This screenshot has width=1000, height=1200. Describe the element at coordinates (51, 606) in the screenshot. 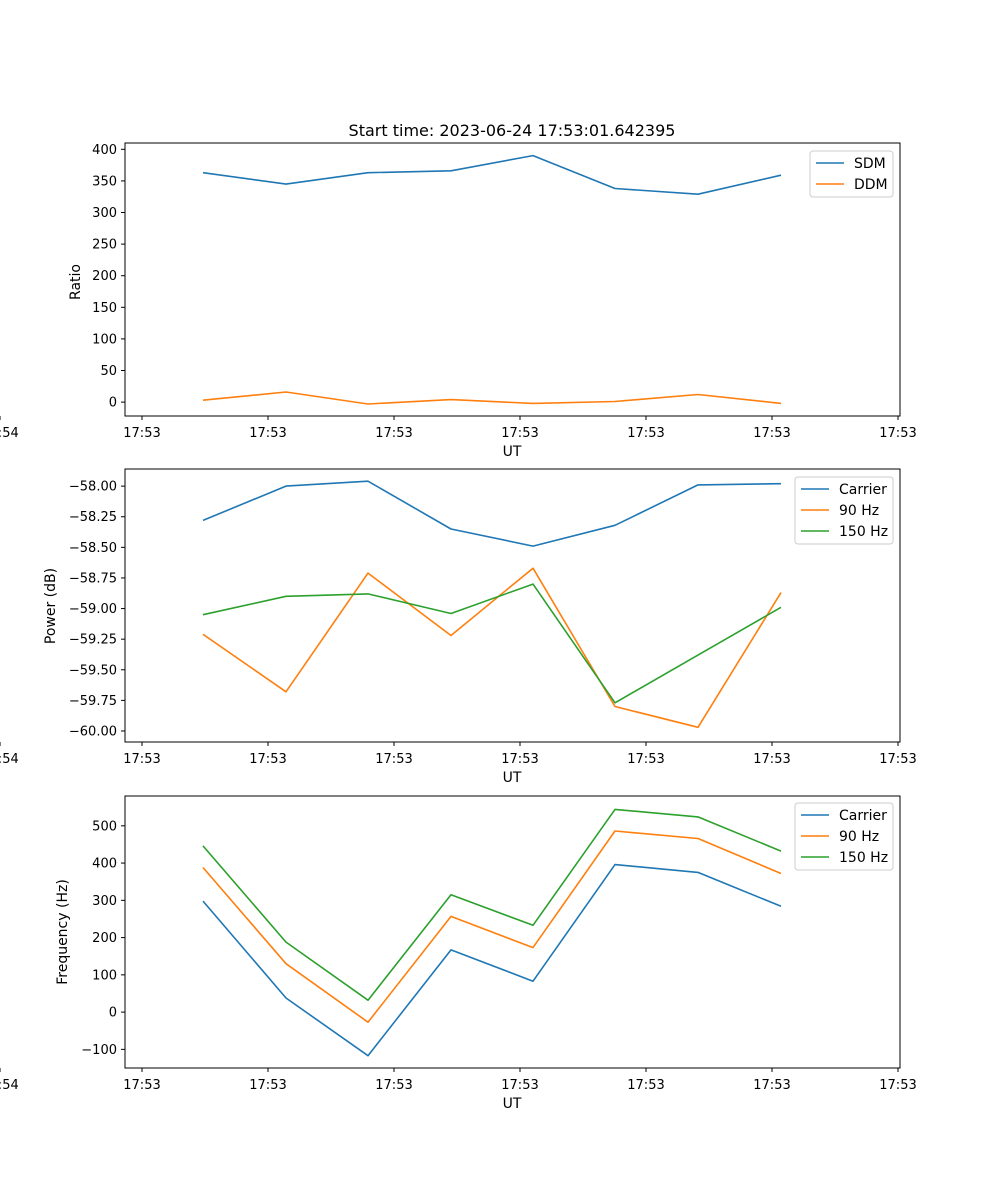

I see `y-axis-label: Power (dB)` at that location.